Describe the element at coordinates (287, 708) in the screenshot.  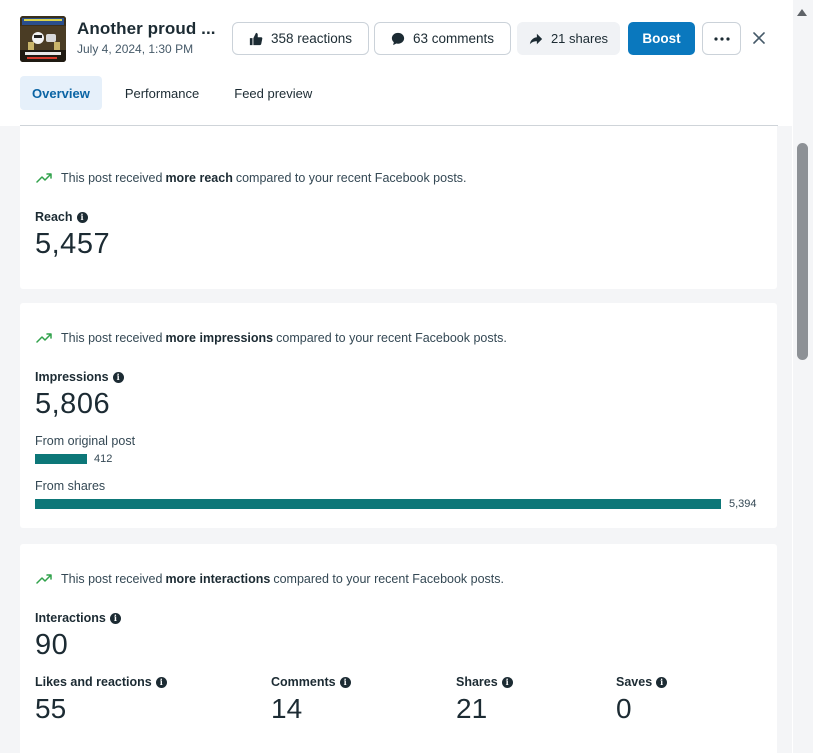
I see `comments-stat-value: 14` at that location.